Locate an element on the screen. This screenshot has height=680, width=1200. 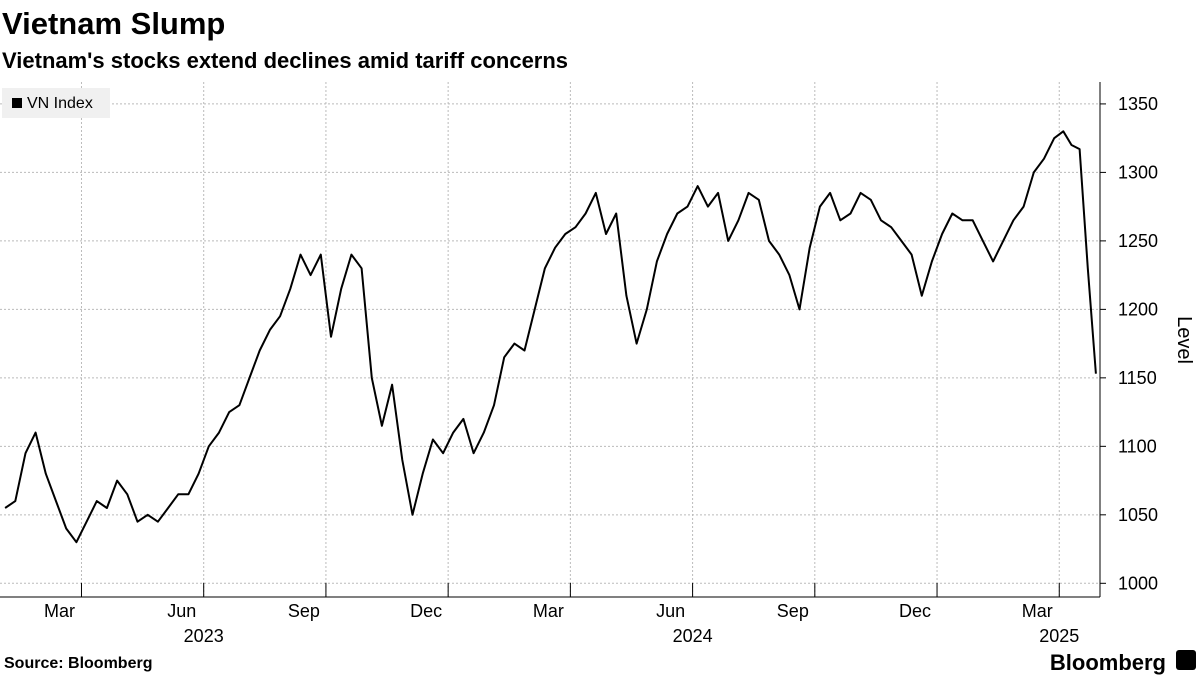
x-year-label: 2024 is located at coordinates (693, 636).